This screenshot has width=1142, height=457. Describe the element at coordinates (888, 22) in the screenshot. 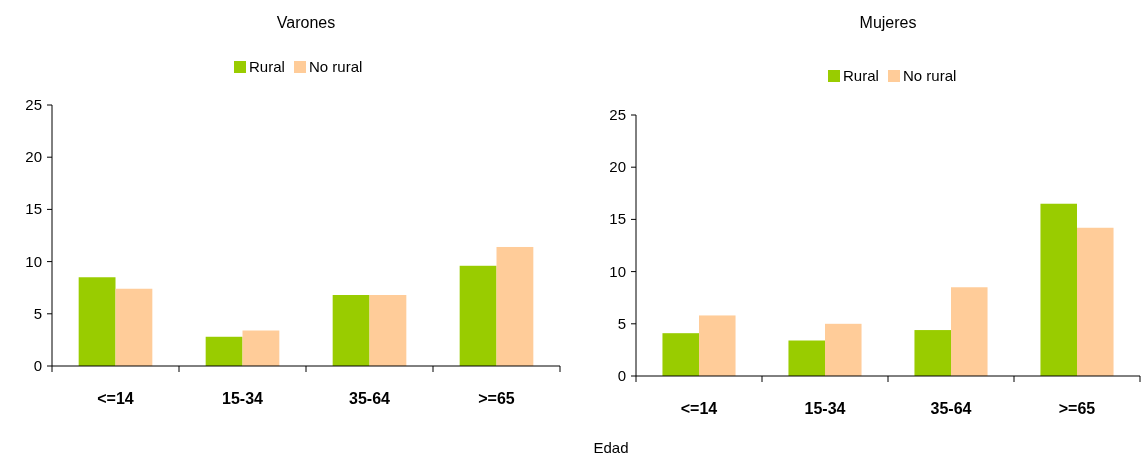

I see `chart-title: Mujeres` at that location.